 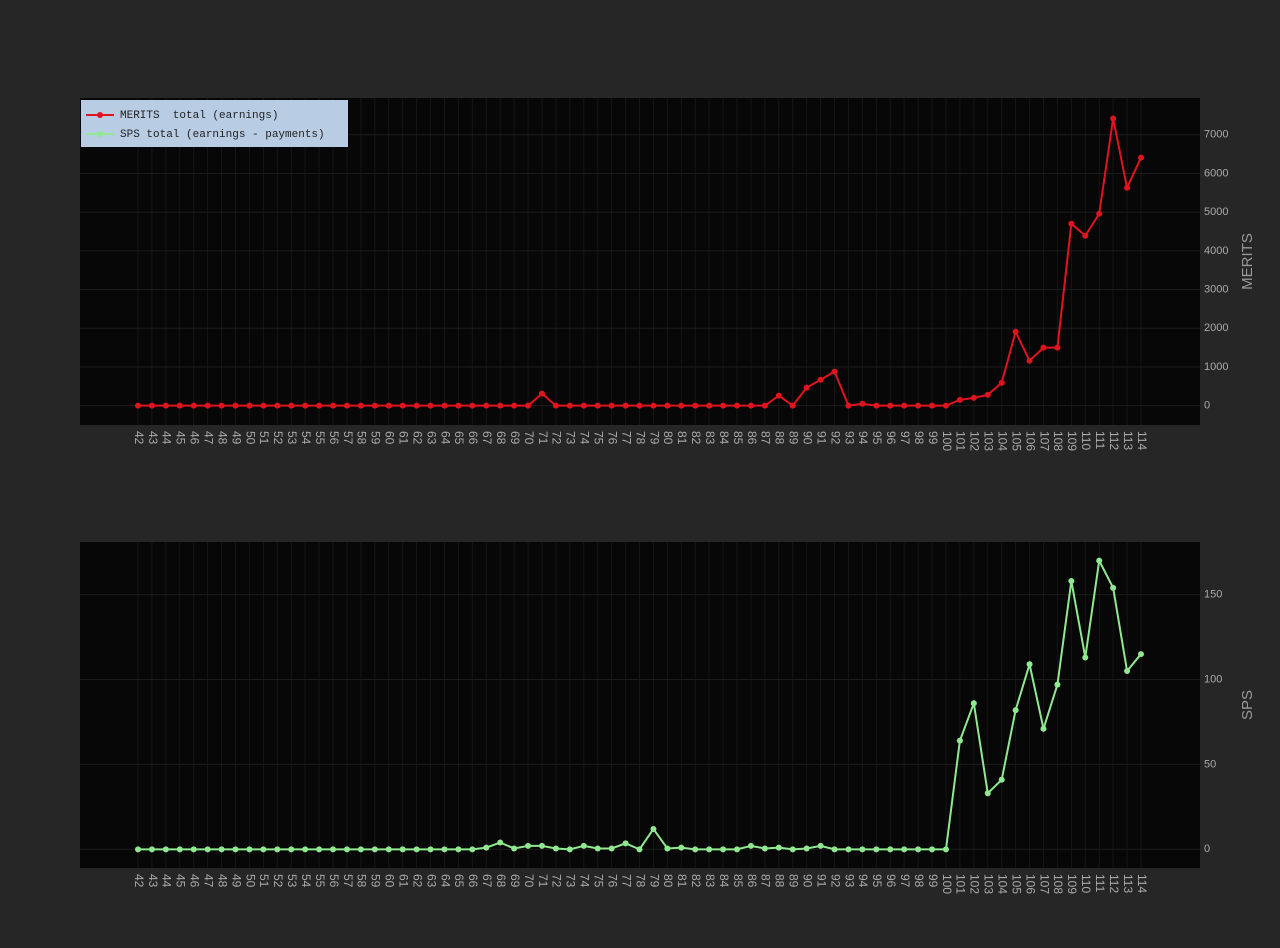 What do you see at coordinates (724, 438) in the screenshot?
I see `x-tick-label: 84` at bounding box center [724, 438].